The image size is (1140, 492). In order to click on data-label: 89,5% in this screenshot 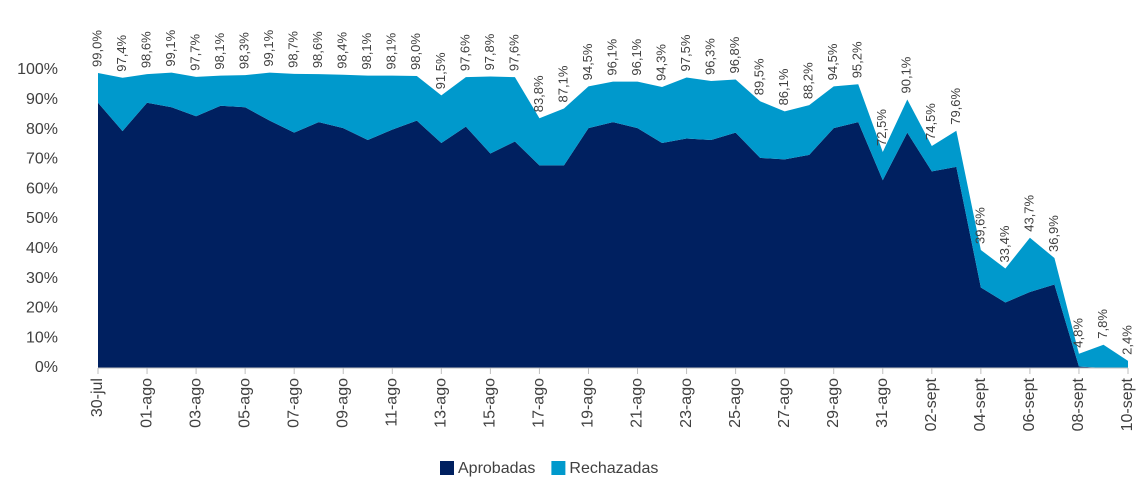, I will do `click(759, 76)`.